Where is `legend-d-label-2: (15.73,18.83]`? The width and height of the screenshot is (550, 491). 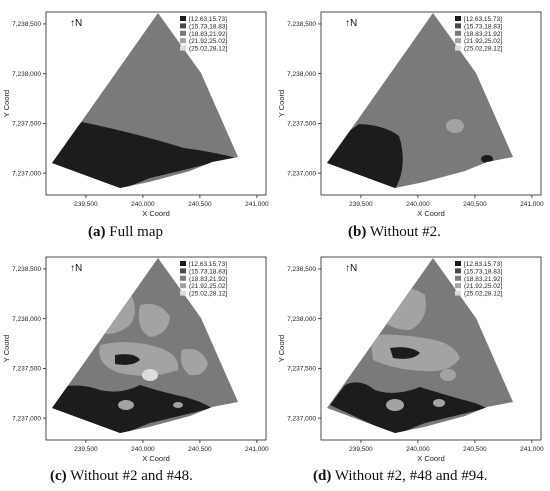 legend-d-label-2: (15.73,18.83] is located at coordinates (483, 271).